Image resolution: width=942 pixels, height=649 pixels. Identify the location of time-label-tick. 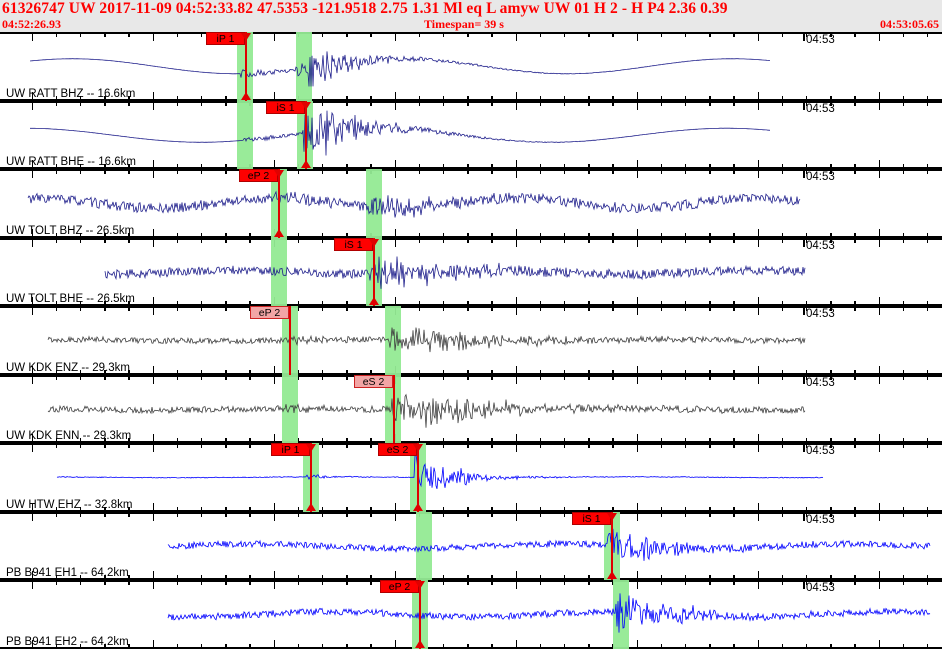
(804, 174).